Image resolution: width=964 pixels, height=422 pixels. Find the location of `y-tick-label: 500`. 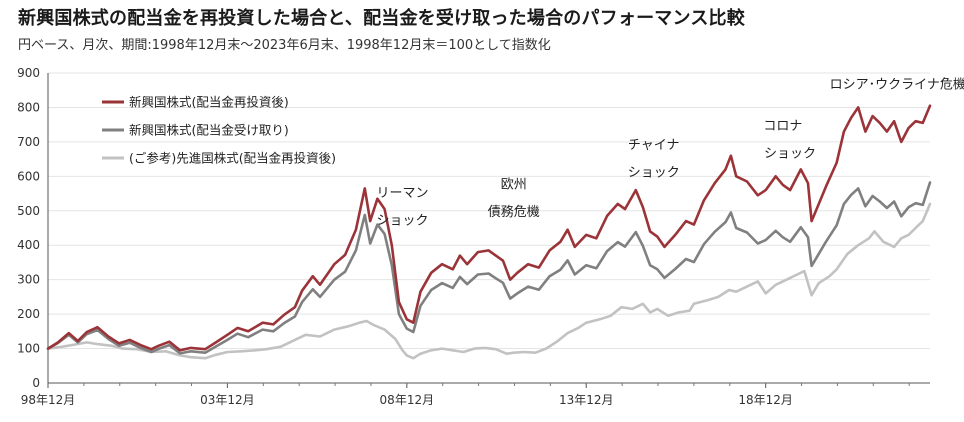

y-tick-label: 500 is located at coordinates (28, 211).